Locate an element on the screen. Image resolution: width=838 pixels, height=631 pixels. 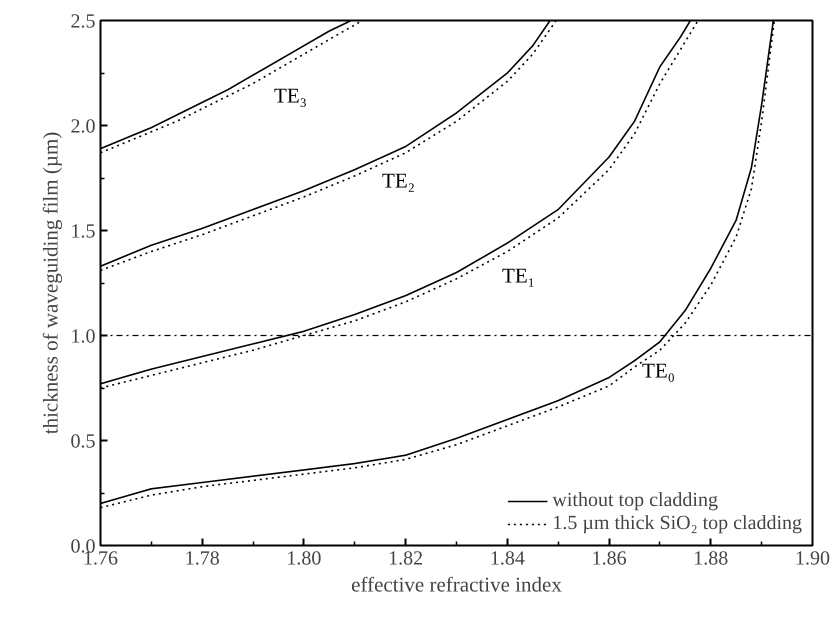
y-tick-label: 2.5 is located at coordinates (83, 21).